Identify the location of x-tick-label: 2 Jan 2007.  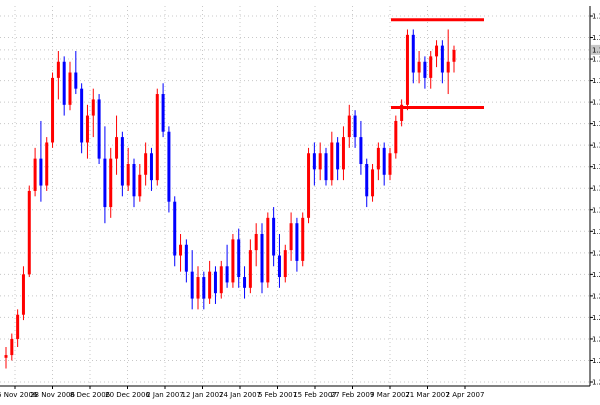
(165, 395).